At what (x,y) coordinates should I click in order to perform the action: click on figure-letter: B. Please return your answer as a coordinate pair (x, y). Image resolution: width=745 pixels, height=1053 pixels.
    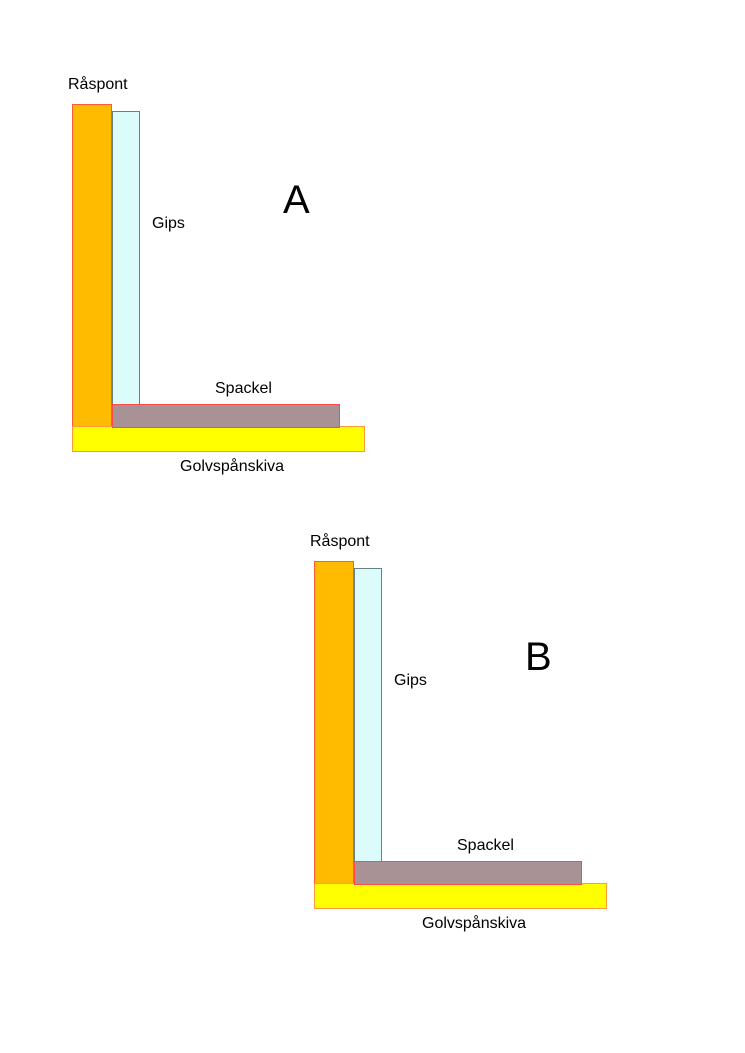
    Looking at the image, I should click on (538, 657).